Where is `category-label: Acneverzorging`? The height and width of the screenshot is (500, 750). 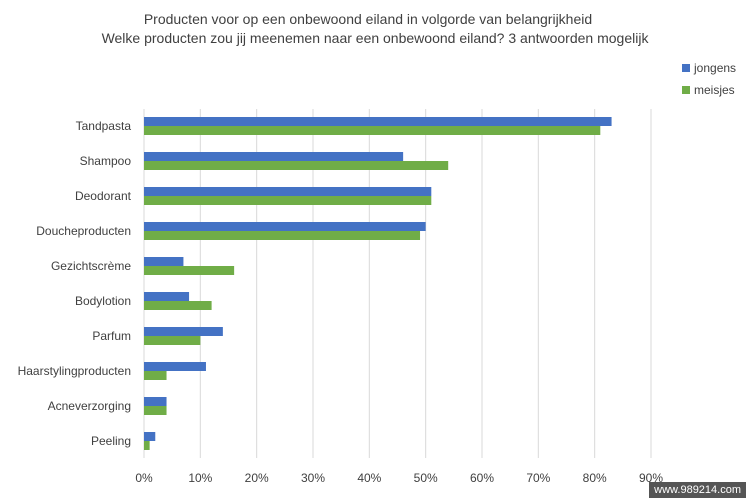
category-label: Acneverzorging is located at coordinates (89, 406).